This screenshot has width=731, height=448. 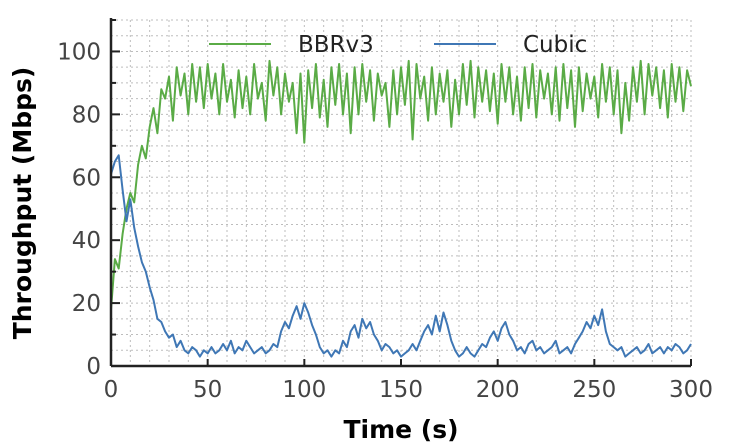 What do you see at coordinates (93, 367) in the screenshot?
I see `y-tick-label: 0` at bounding box center [93, 367].